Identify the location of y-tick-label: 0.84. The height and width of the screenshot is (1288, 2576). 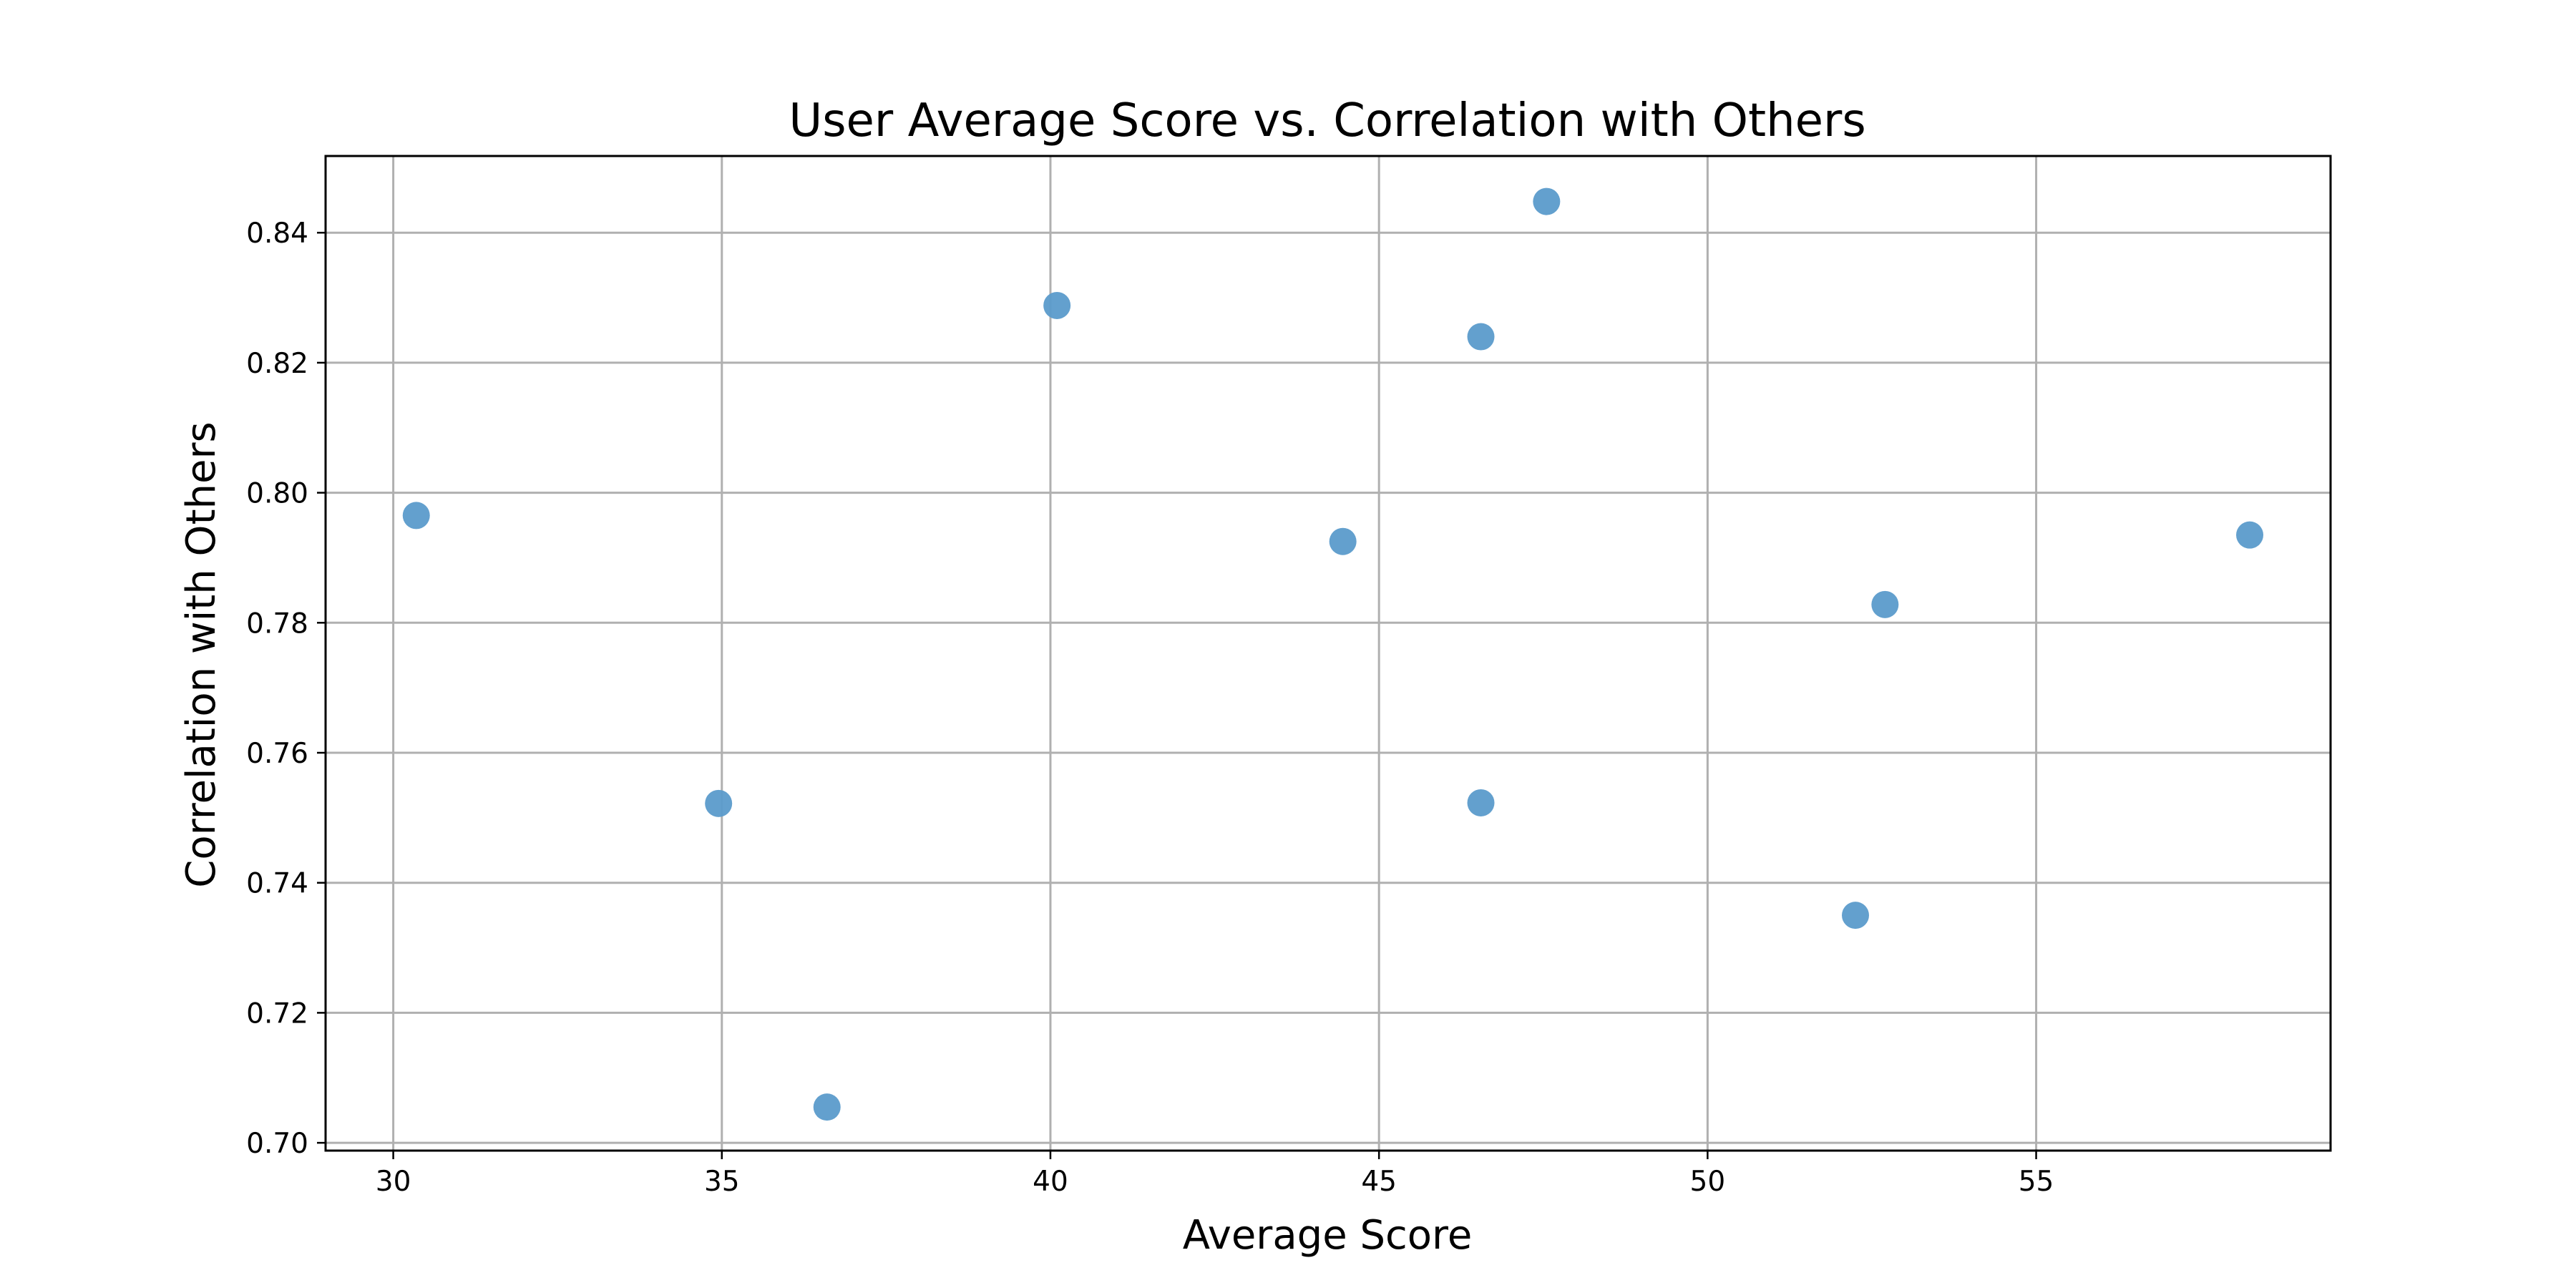
(277, 234).